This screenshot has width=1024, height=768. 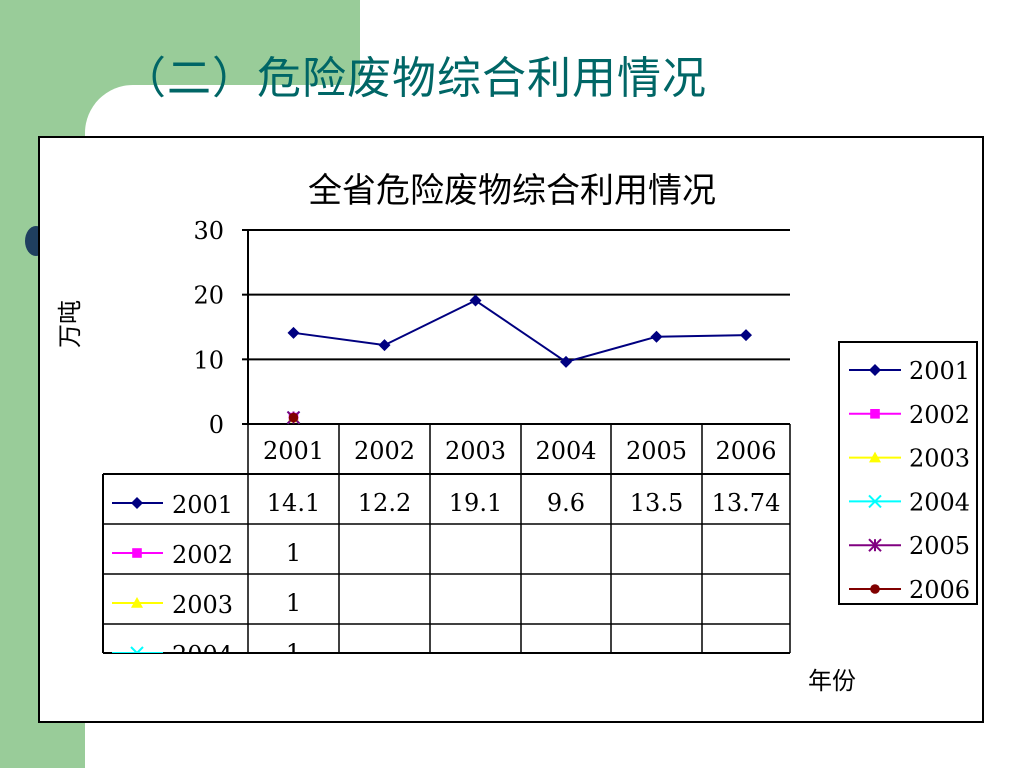 I want to click on x-tick-label: 2006, so click(x=745, y=451).